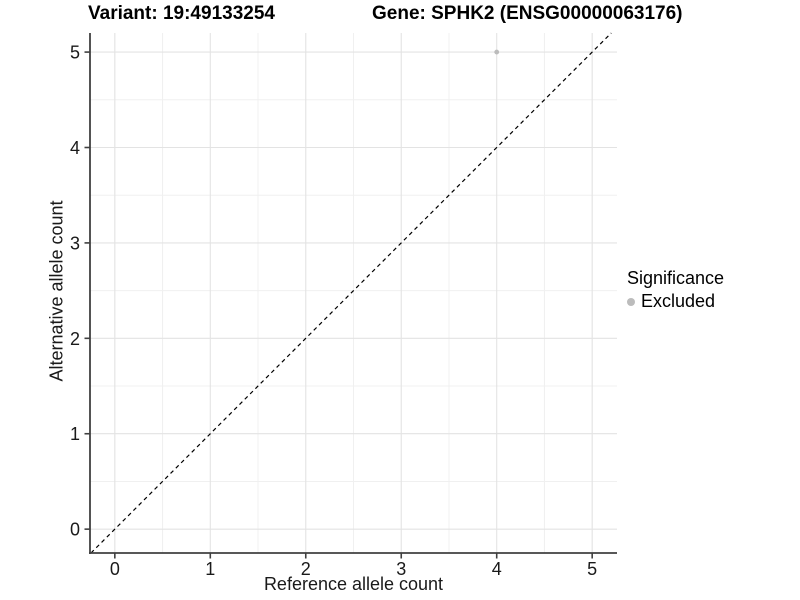  I want to click on x-tick-label: 4, so click(497, 569).